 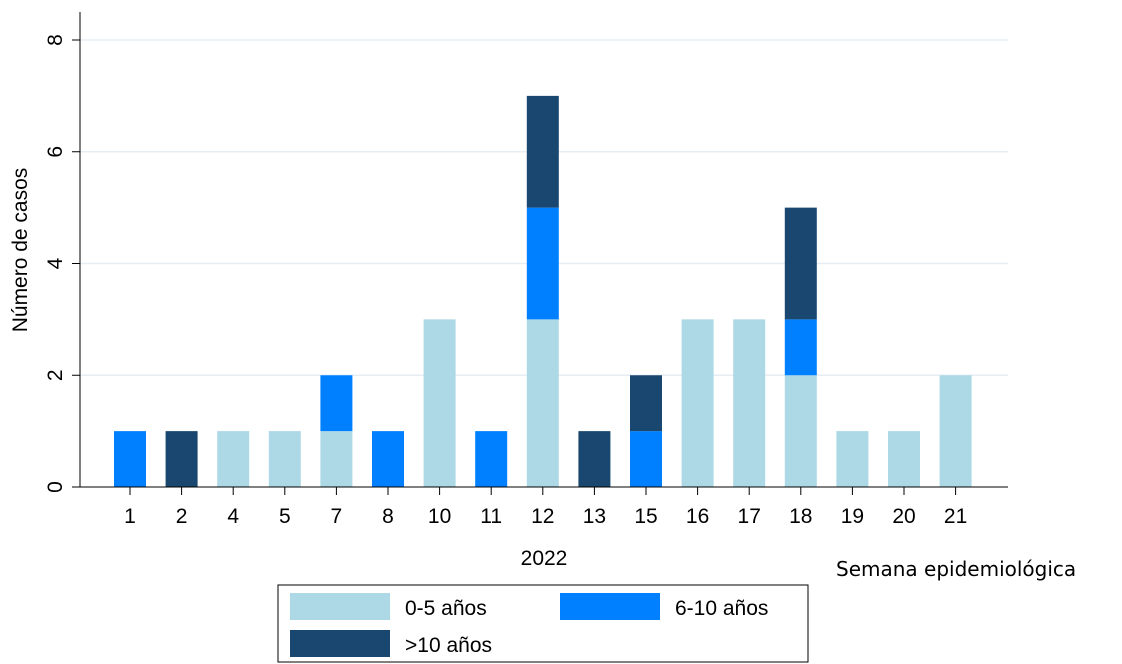 I want to click on x-tick-label: 17, so click(x=749, y=516).